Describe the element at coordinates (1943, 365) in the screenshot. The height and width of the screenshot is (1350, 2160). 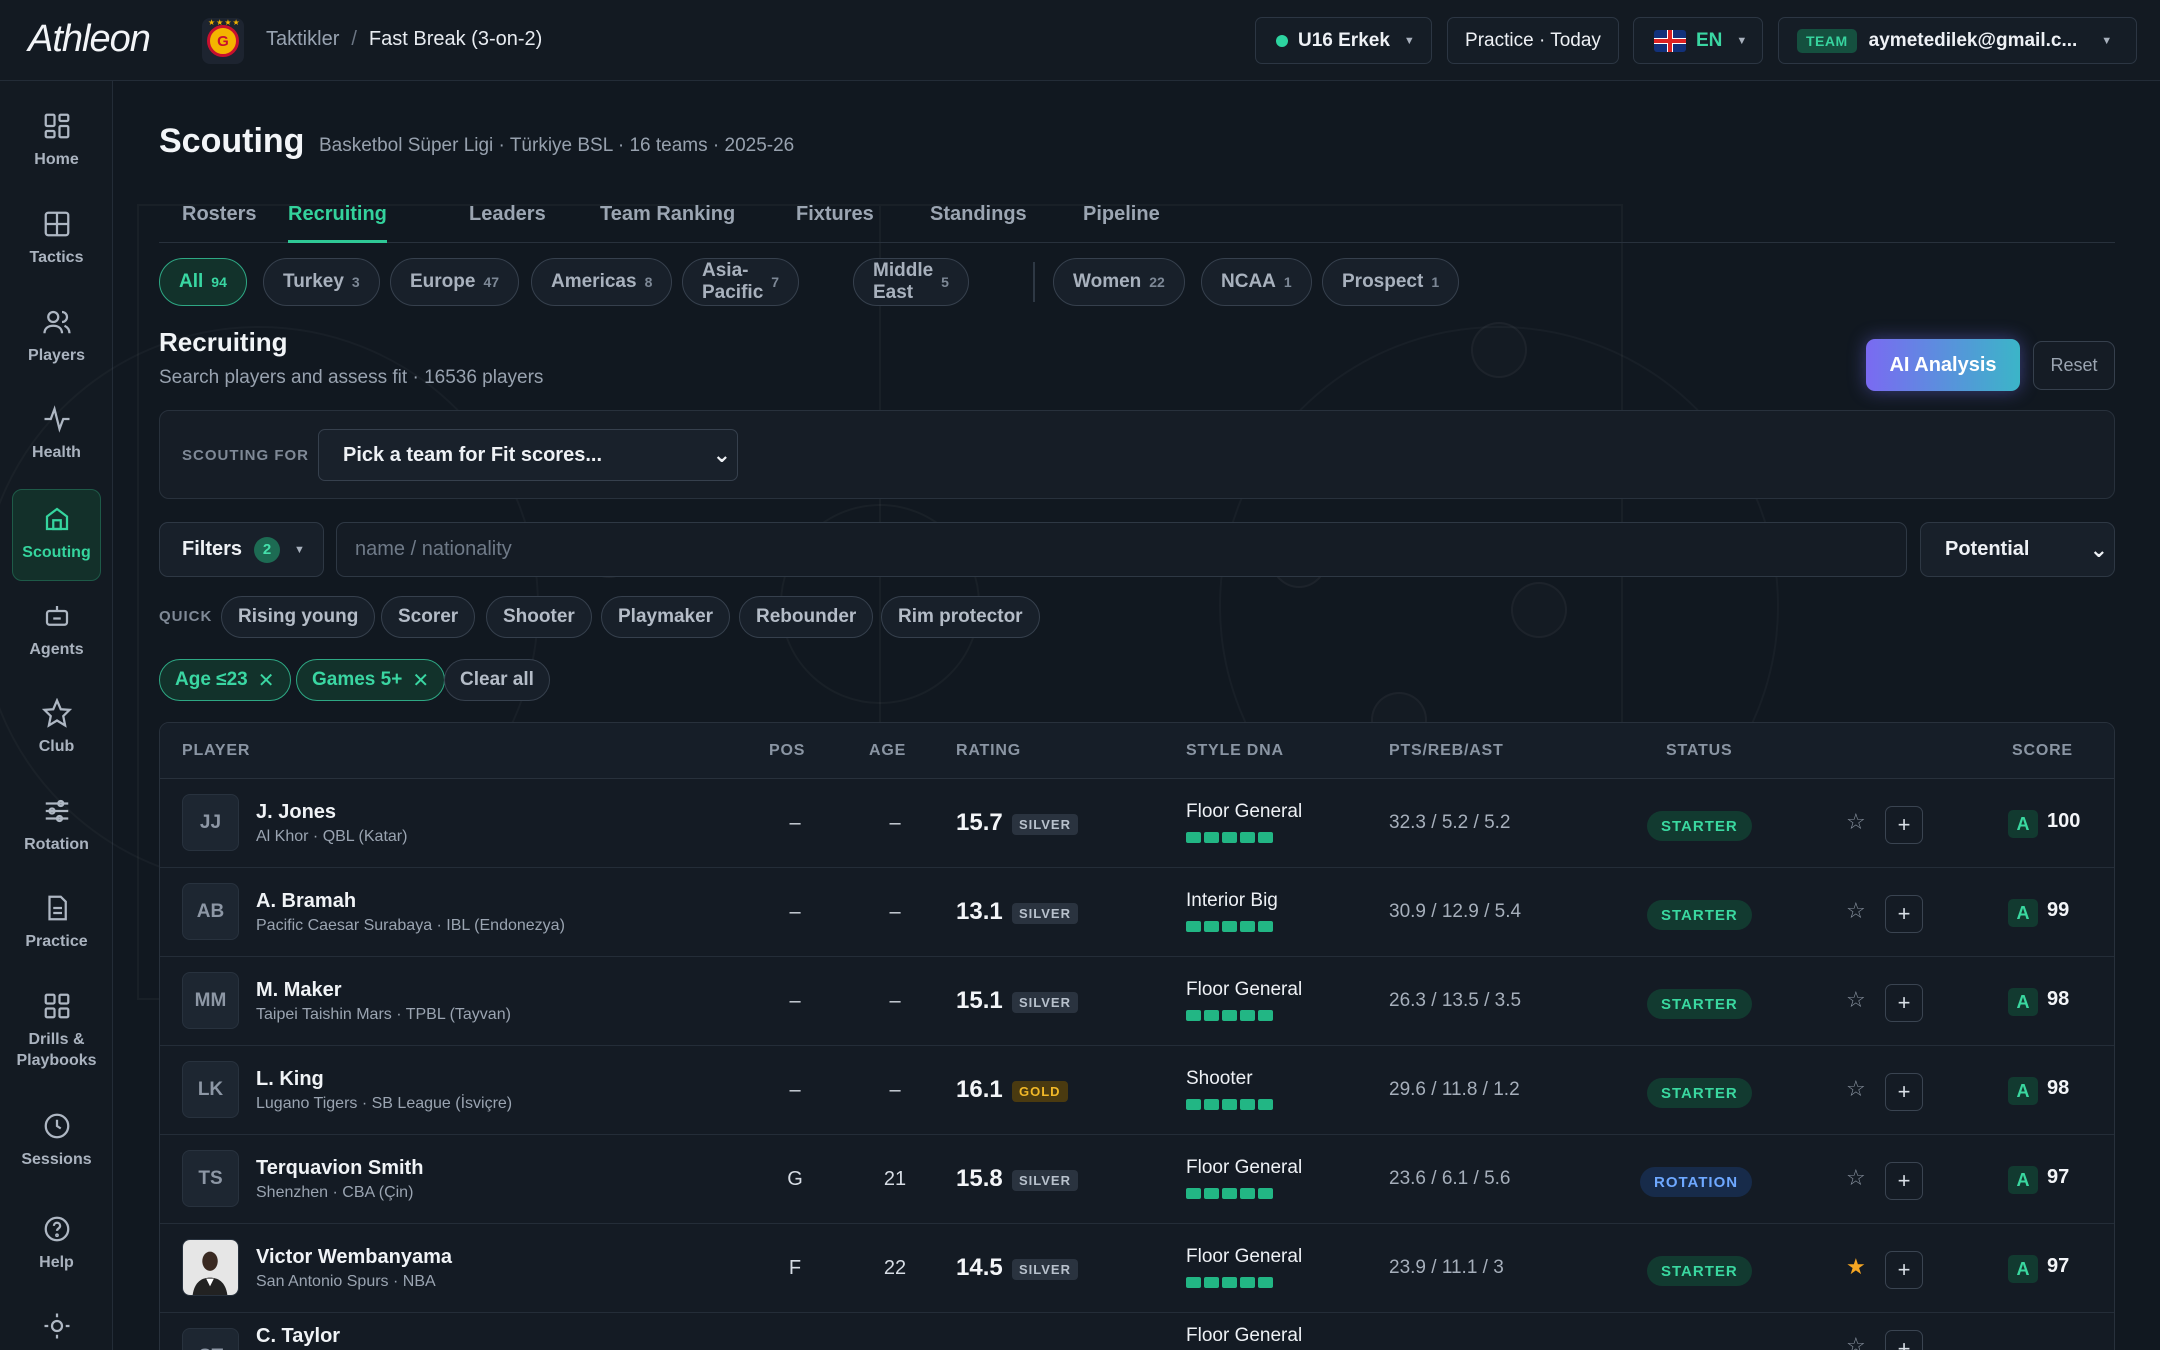
I see `ai-analysis-button: AI Analysis` at that location.